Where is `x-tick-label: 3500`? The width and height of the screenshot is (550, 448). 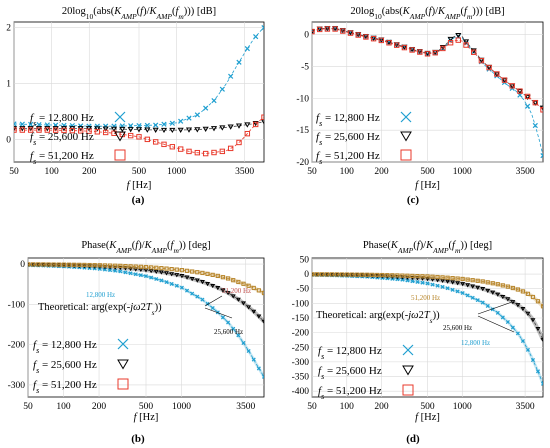
x-tick-label: 3500 is located at coordinates (525, 172).